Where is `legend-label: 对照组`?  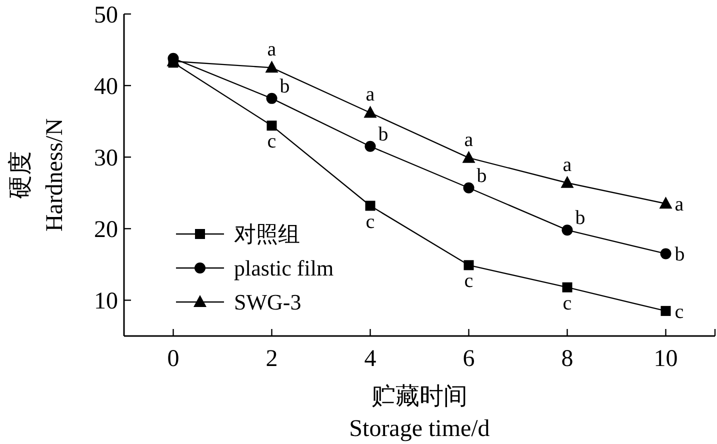 legend-label: 对照组 is located at coordinates (267, 234).